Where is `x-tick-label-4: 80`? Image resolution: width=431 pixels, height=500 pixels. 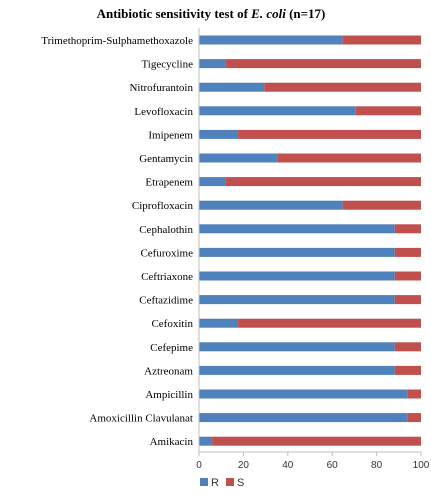
x-tick-label-4: 80 is located at coordinates (377, 465).